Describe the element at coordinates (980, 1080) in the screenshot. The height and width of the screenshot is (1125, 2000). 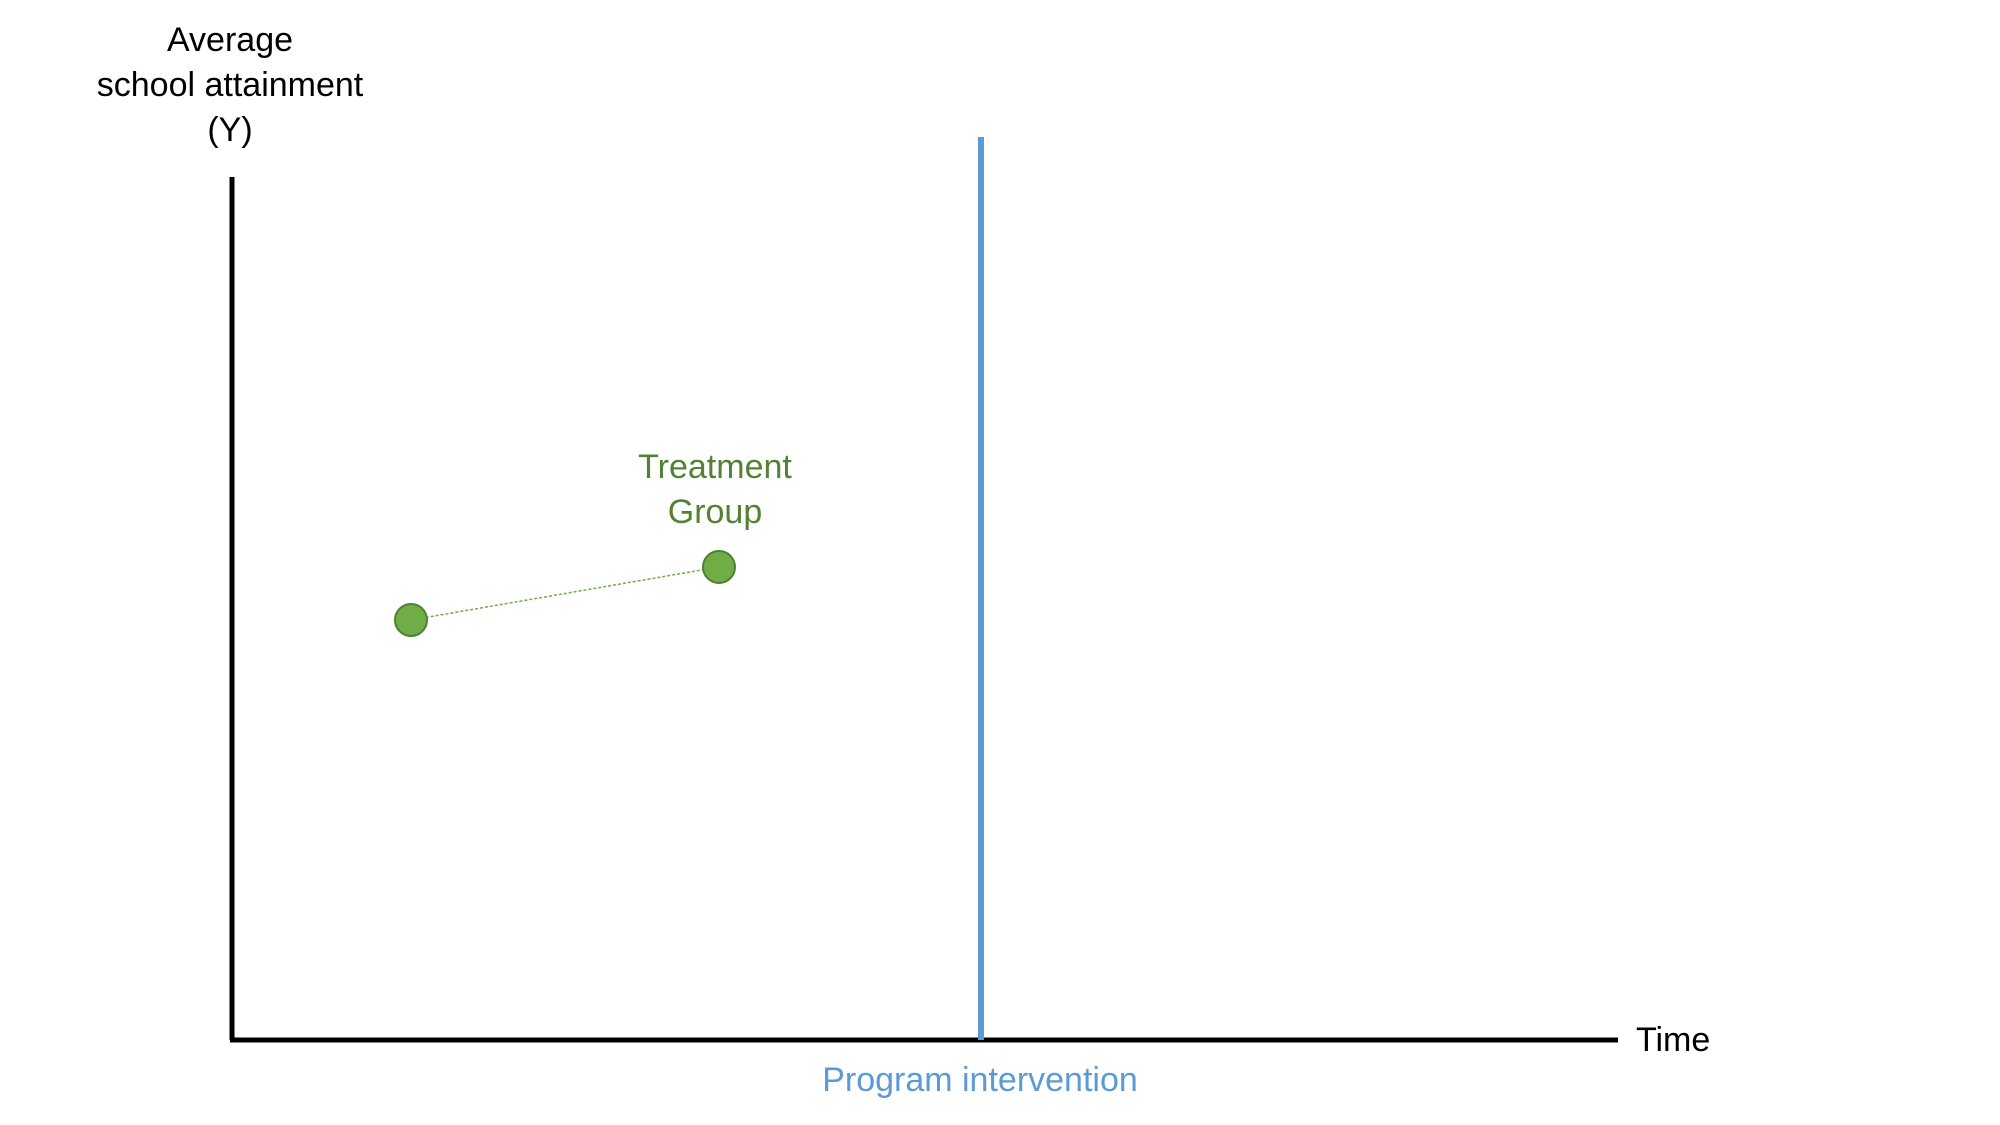
I see `intervention-label: Program intervention` at that location.